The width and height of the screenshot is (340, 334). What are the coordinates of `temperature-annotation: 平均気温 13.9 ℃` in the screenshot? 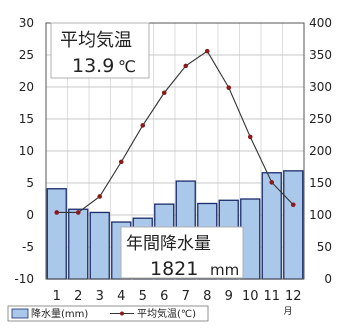 It's located at (100, 50).